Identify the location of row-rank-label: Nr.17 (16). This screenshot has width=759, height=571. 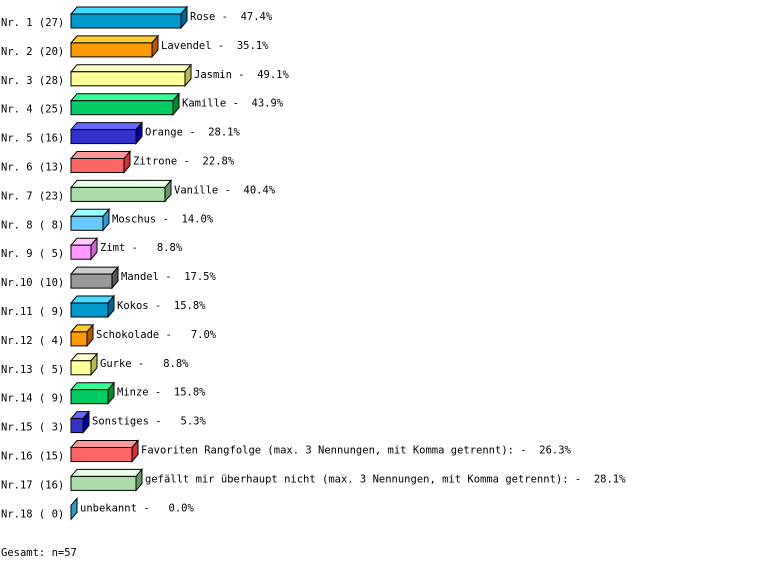
(32, 485).